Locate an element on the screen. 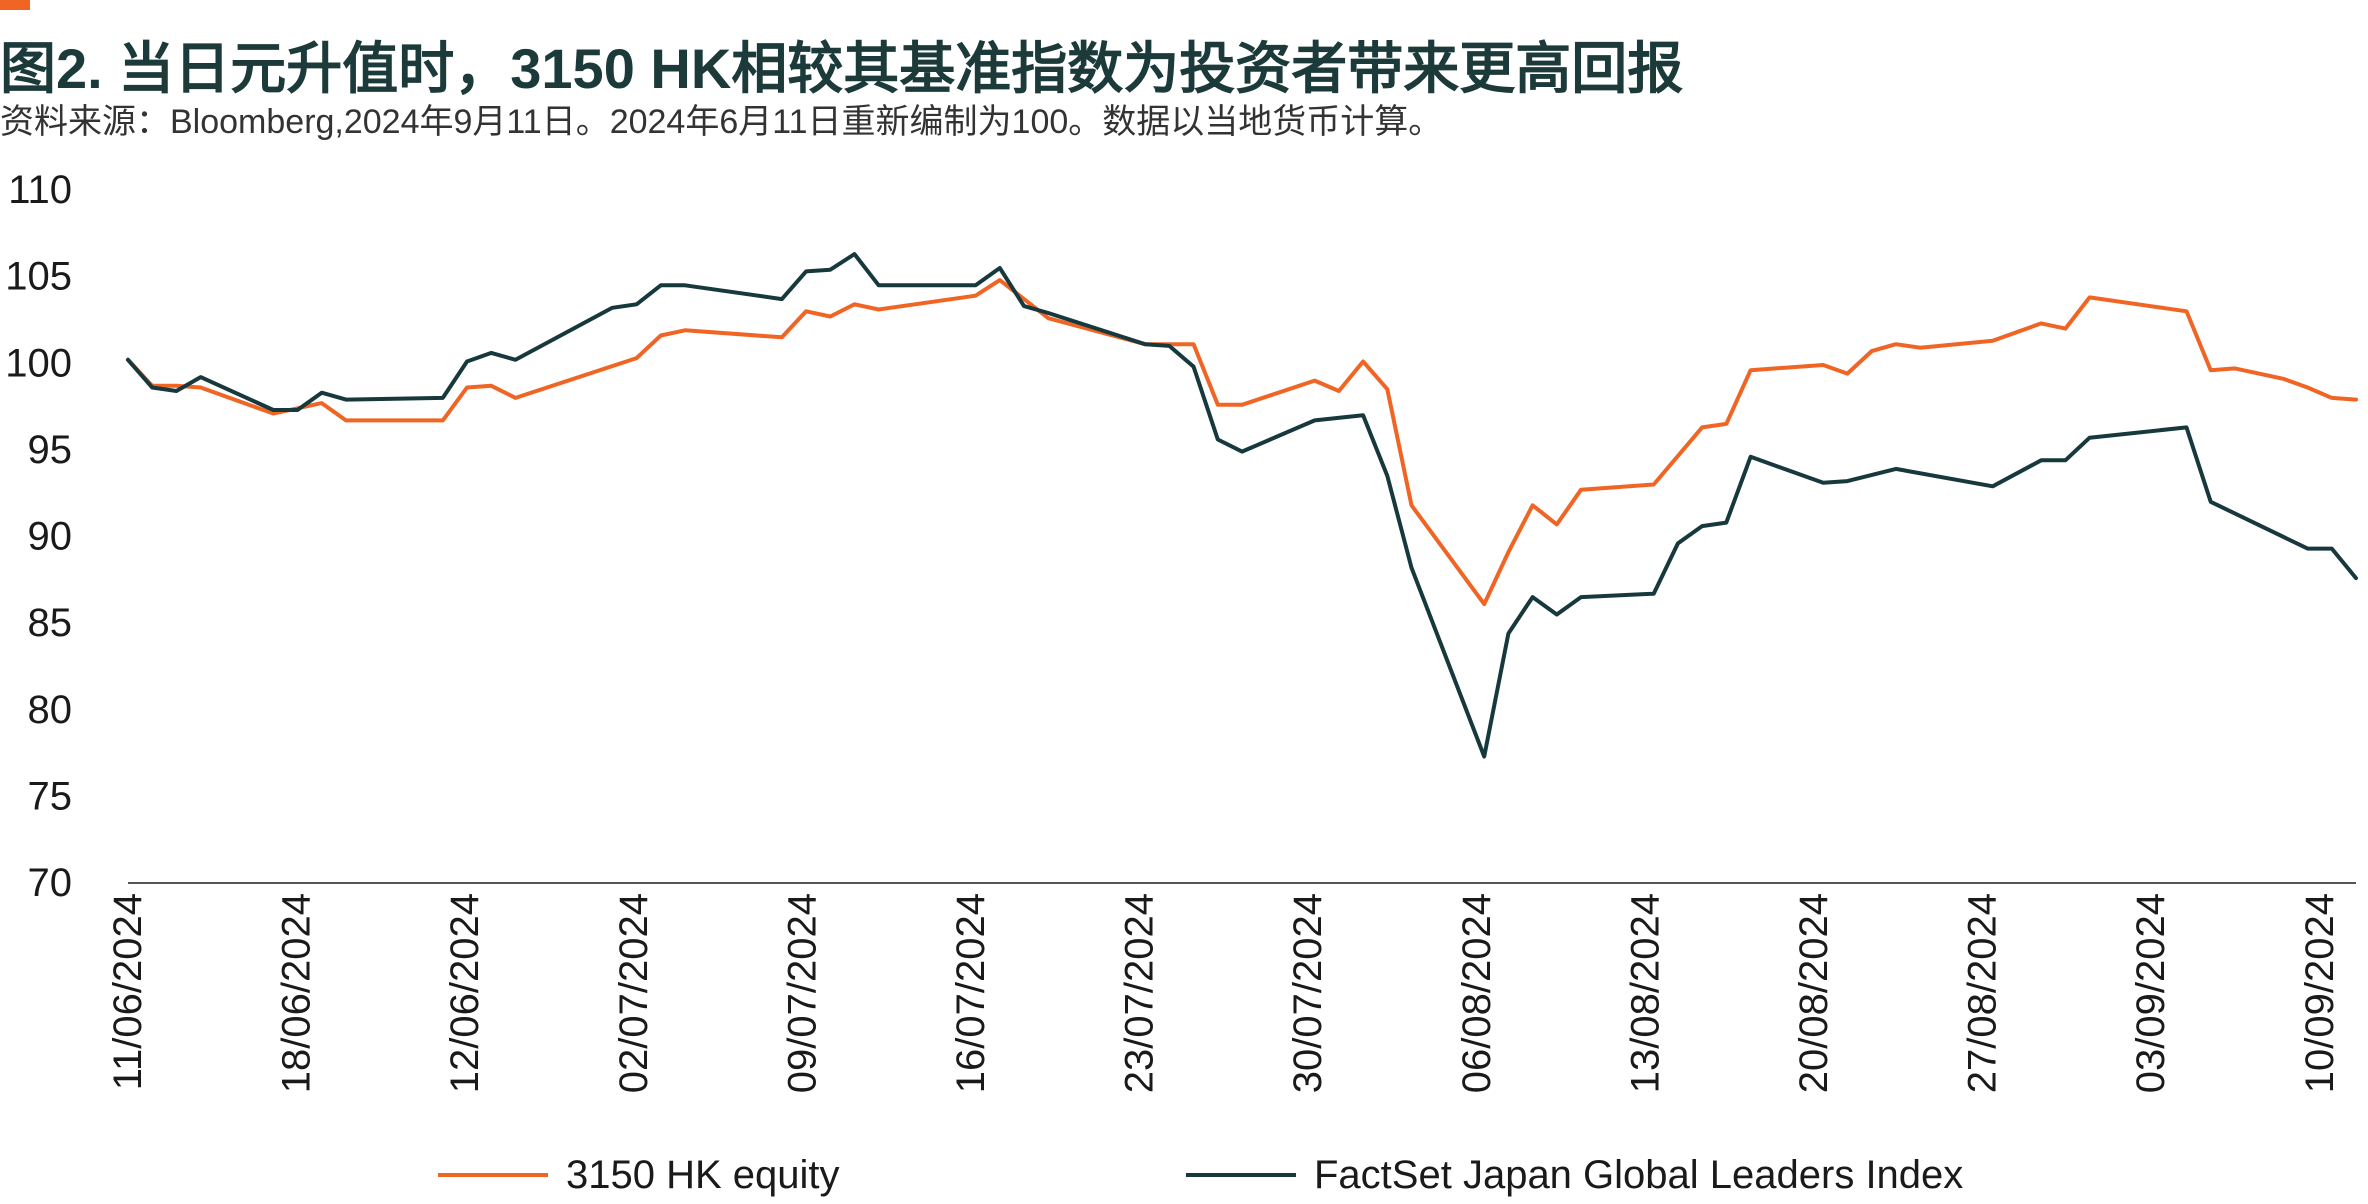 The image size is (2368, 1204). x-tick-label: 10/09/2024 is located at coordinates (2320, 993).